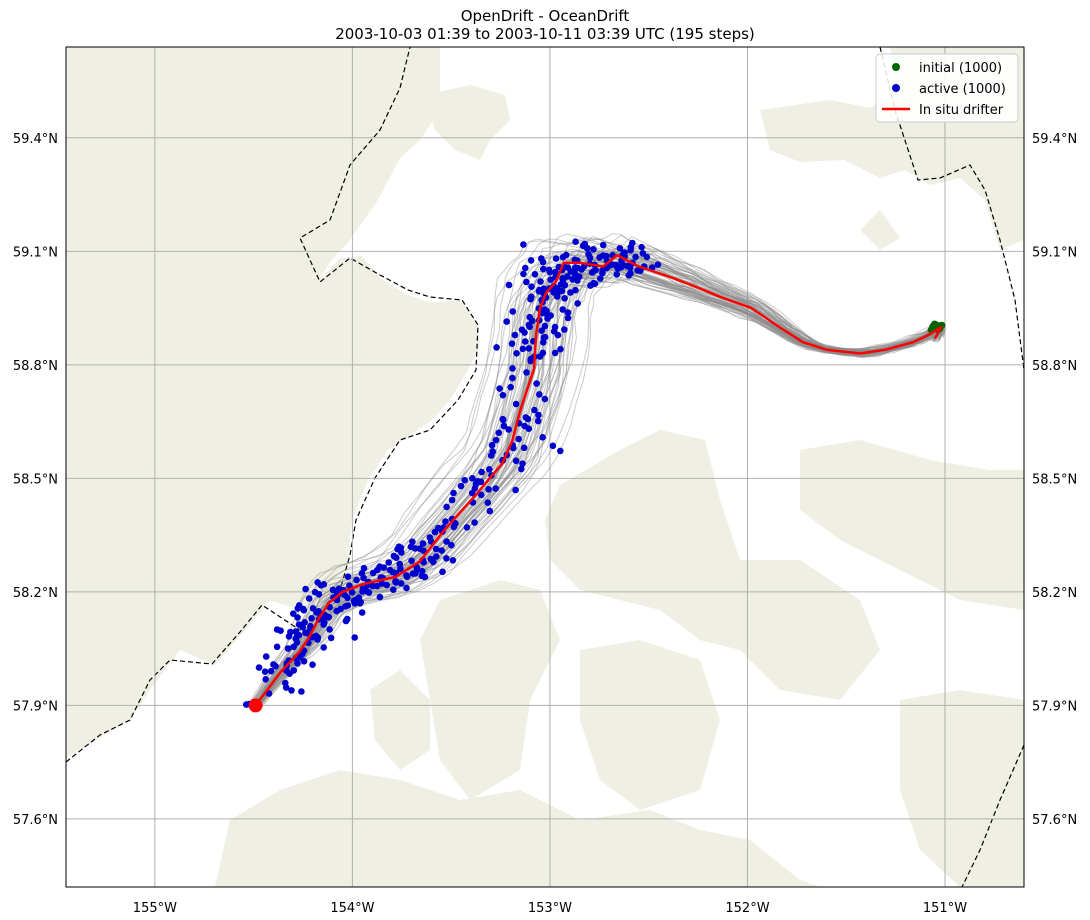  Describe the element at coordinates (1054, 252) in the screenshot. I see `lat-tick-label-right: 59.1°N` at that location.